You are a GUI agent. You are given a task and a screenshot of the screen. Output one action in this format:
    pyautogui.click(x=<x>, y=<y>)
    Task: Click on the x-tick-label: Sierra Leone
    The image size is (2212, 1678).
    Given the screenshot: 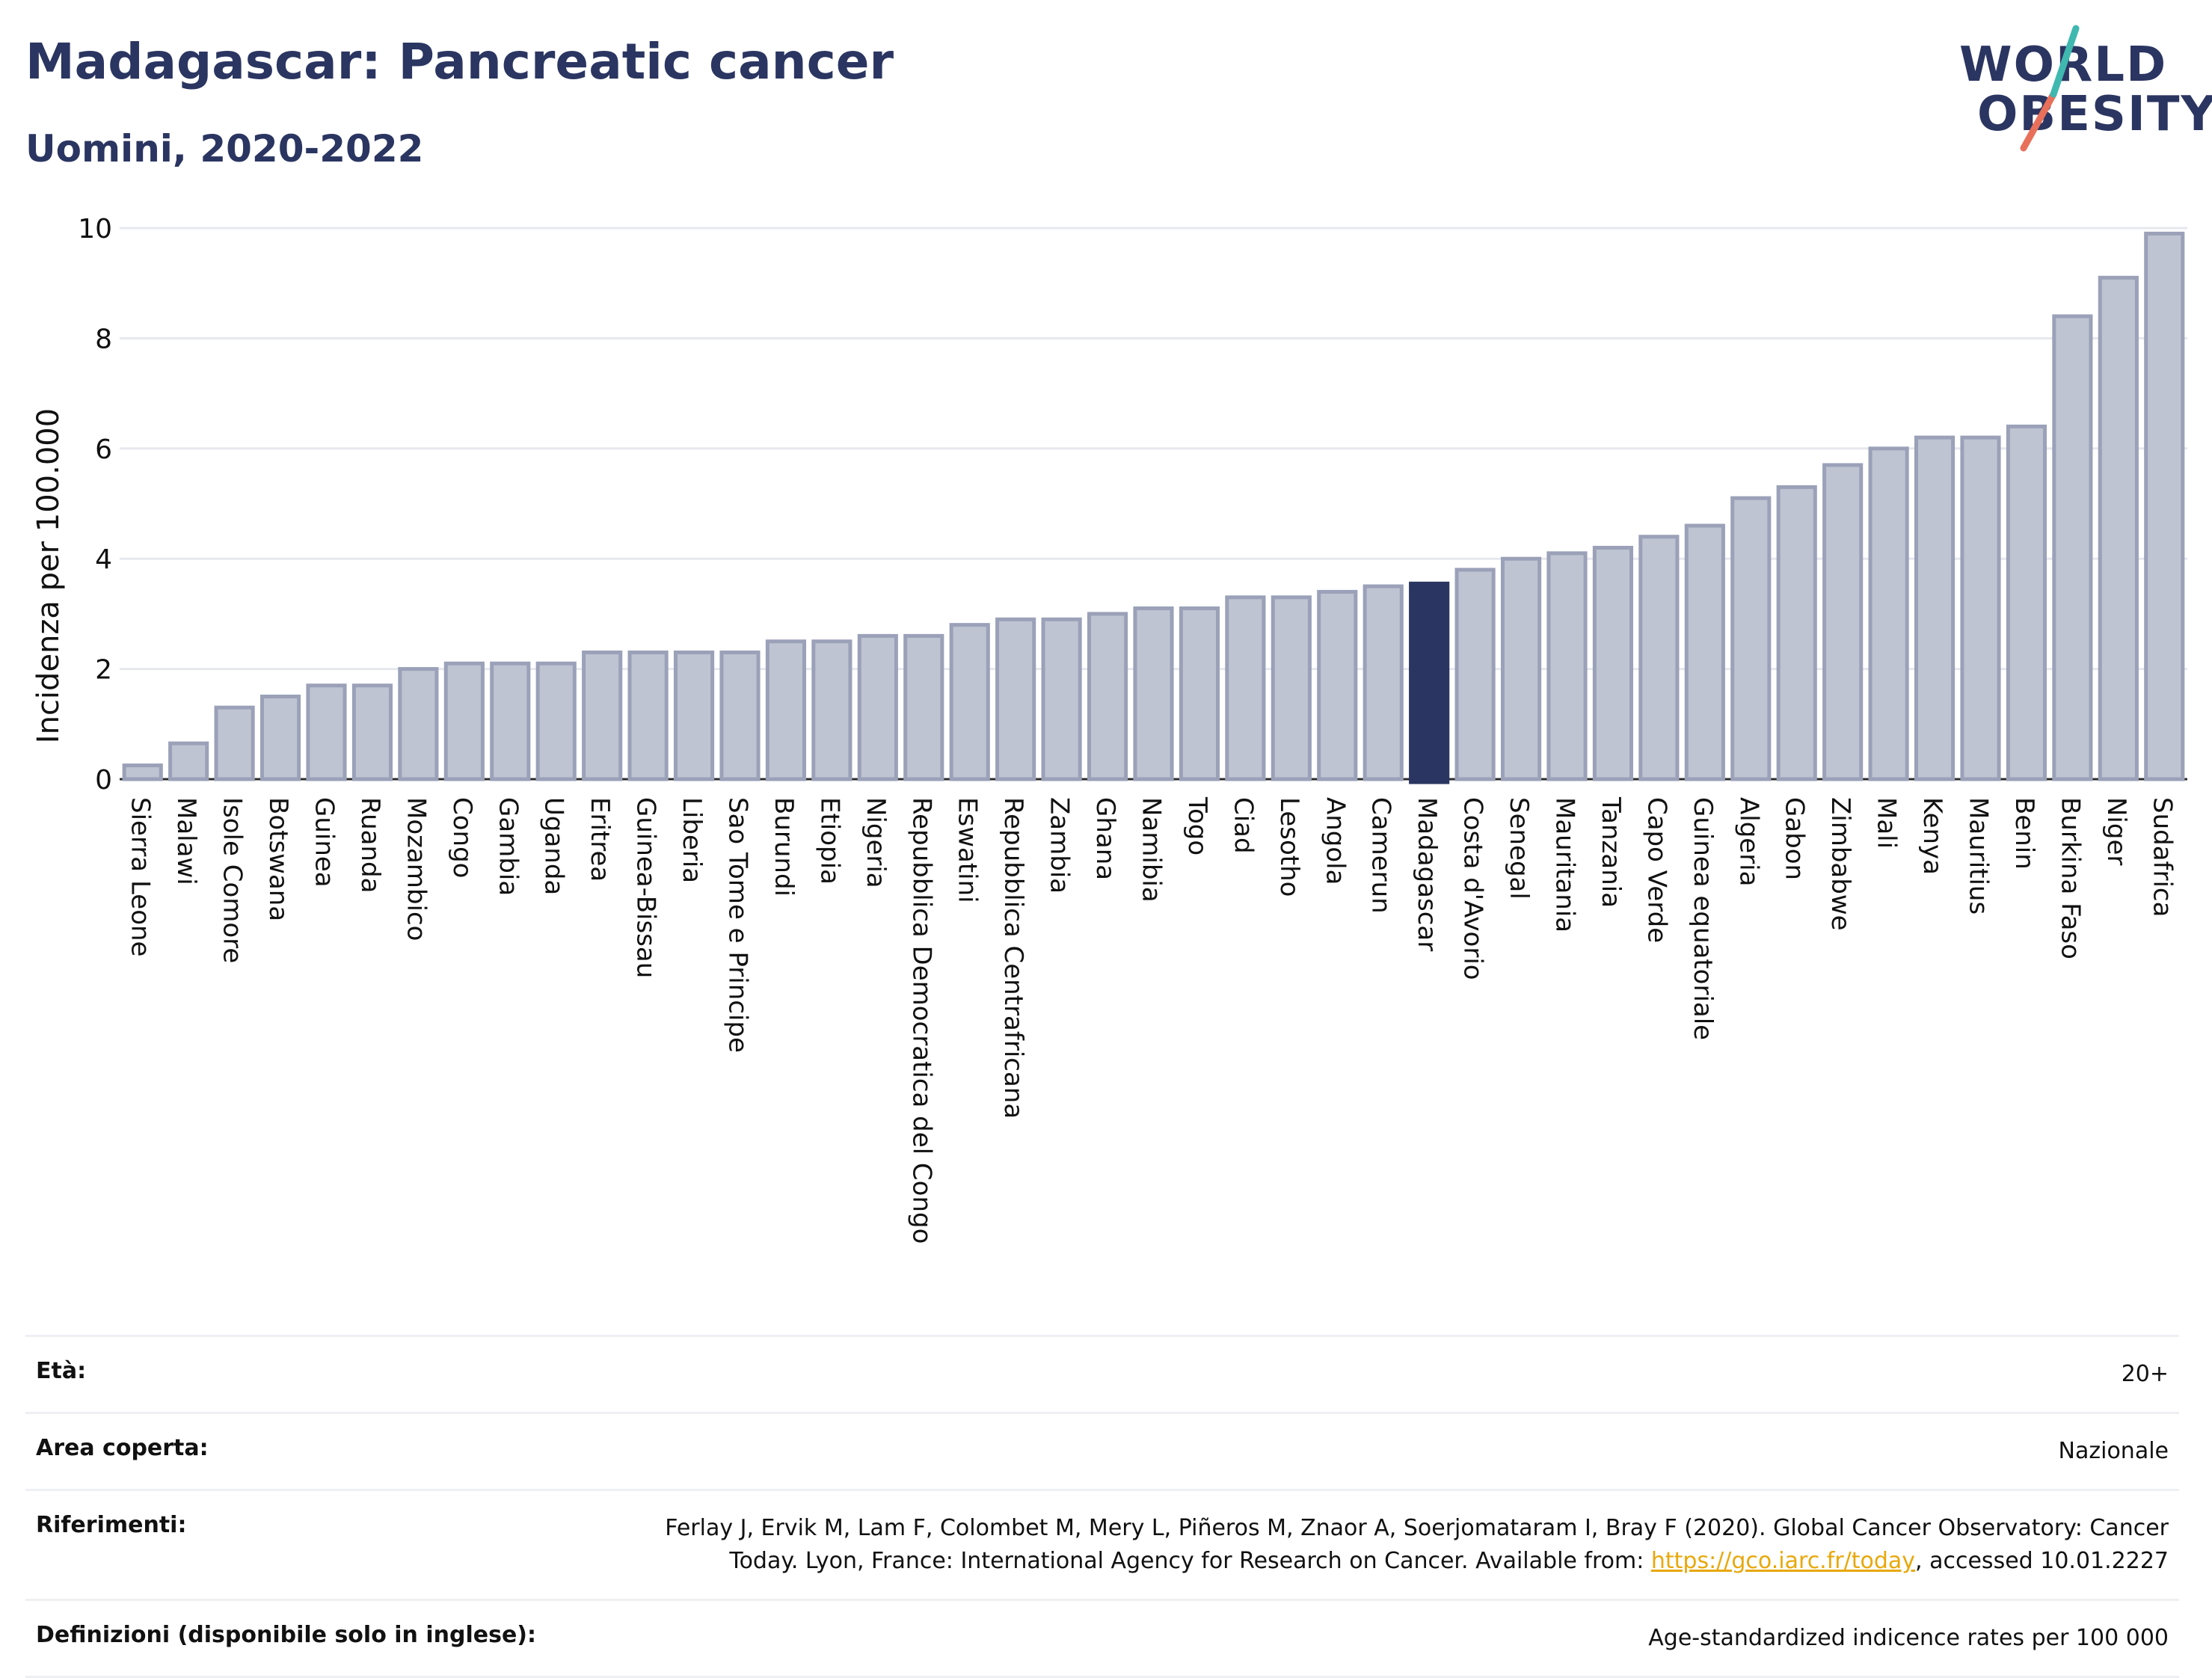 What is the action you would take?
    pyautogui.click(x=141, y=876)
    